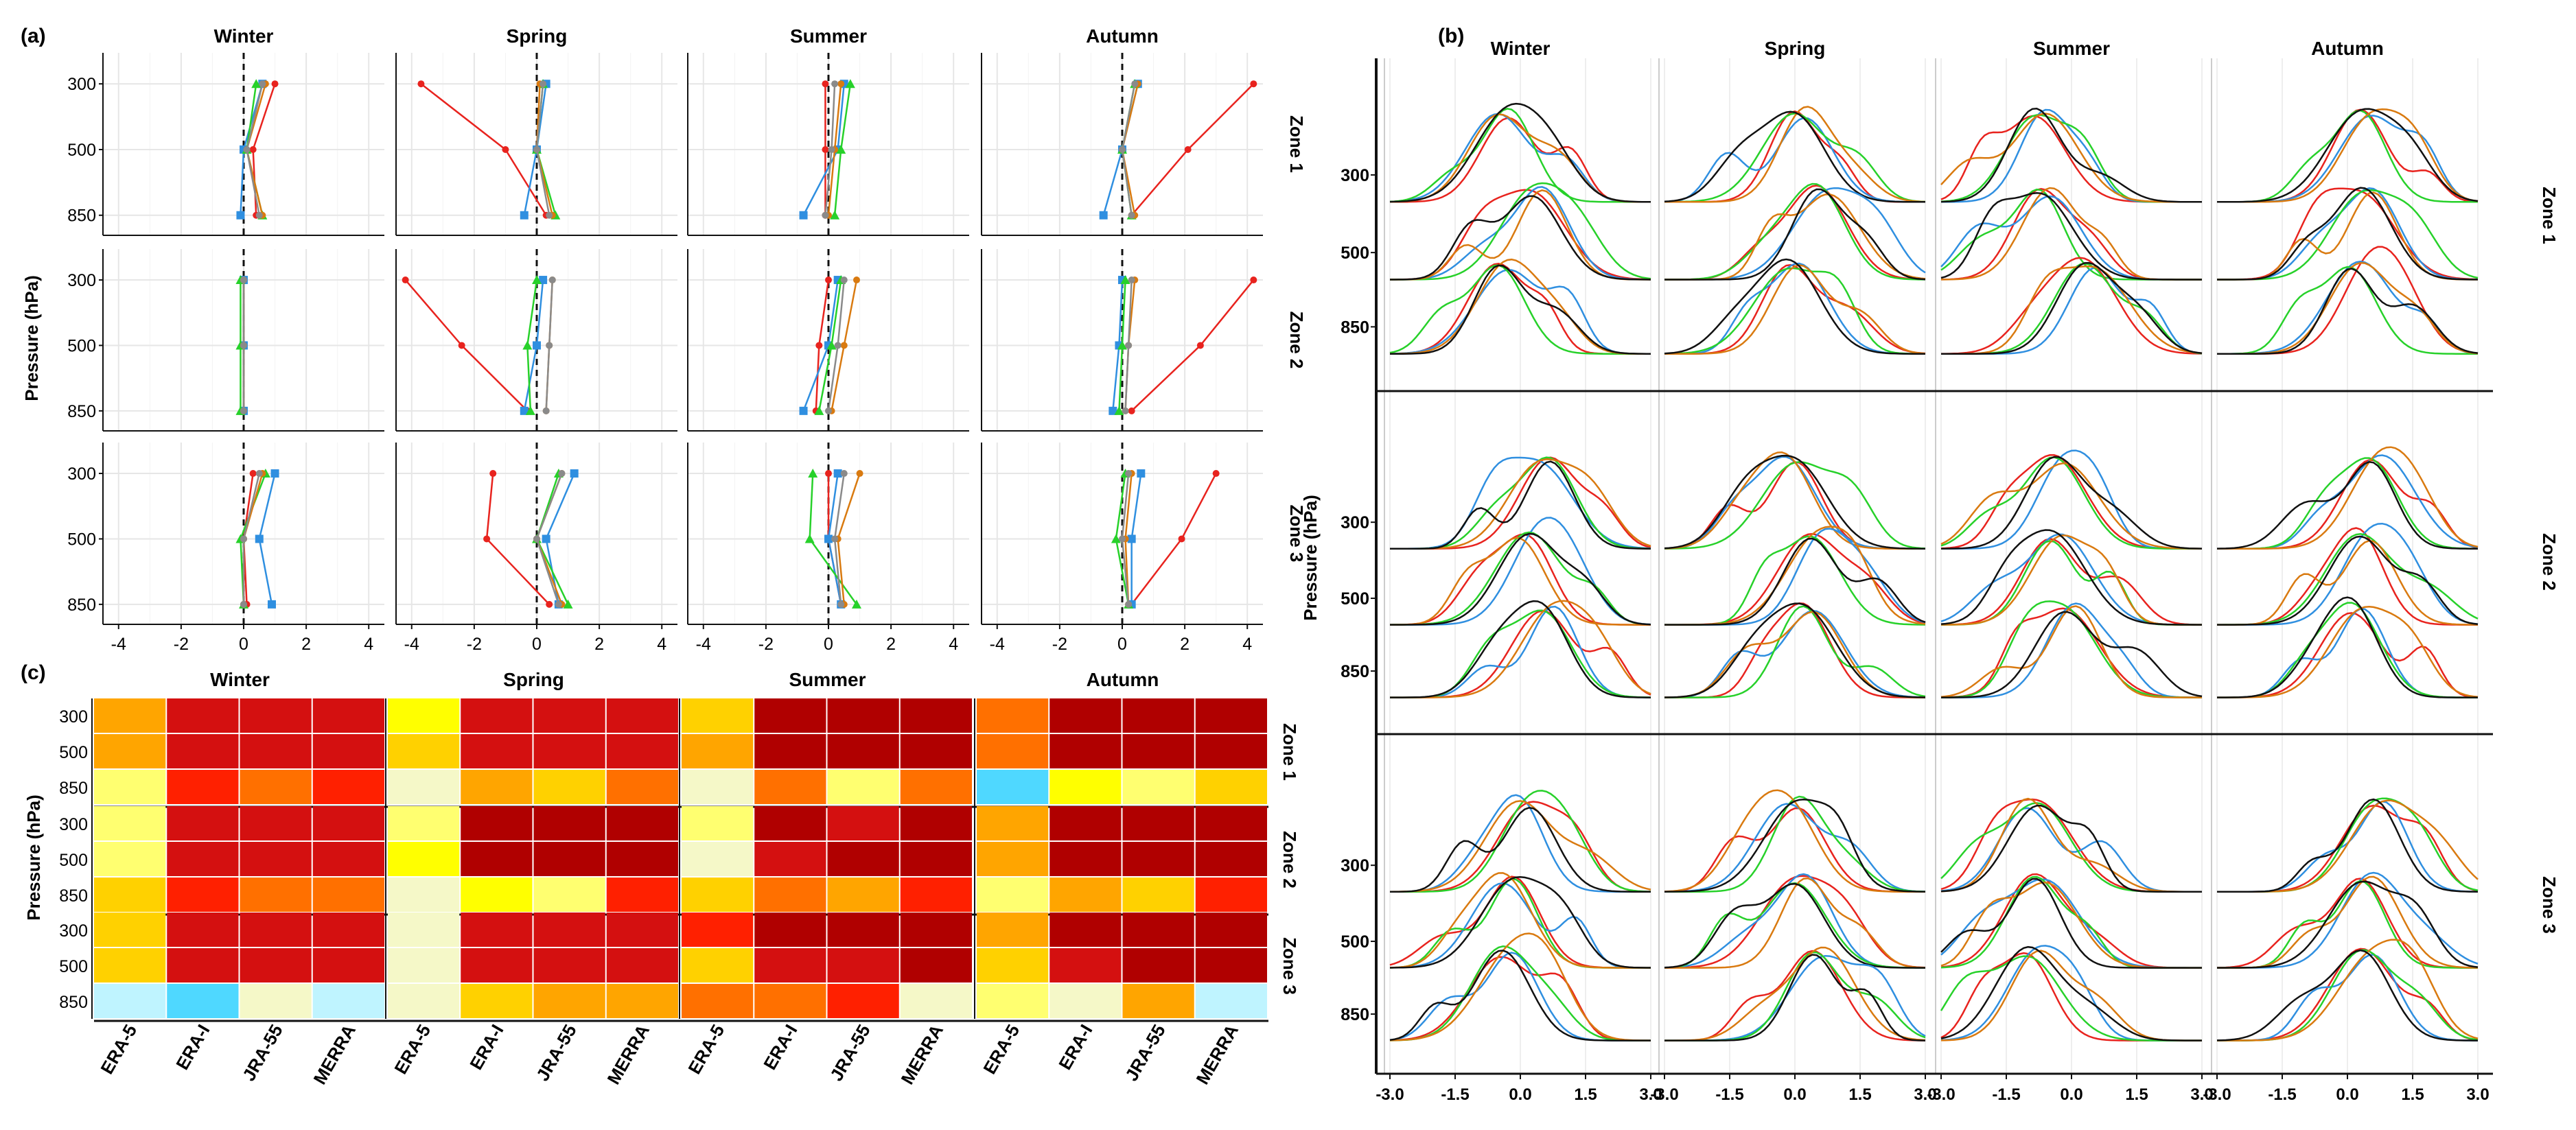 This screenshot has height=1130, width=2576. I want to click on panel-c-ylabel: Pressure (hPa), so click(33, 857).